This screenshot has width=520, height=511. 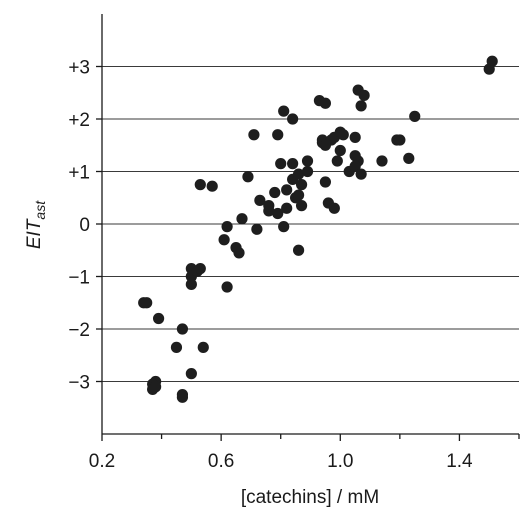 What do you see at coordinates (304, 453) in the screenshot?
I see `x-ticks: 0.2 0.6 1.0 1.4` at bounding box center [304, 453].